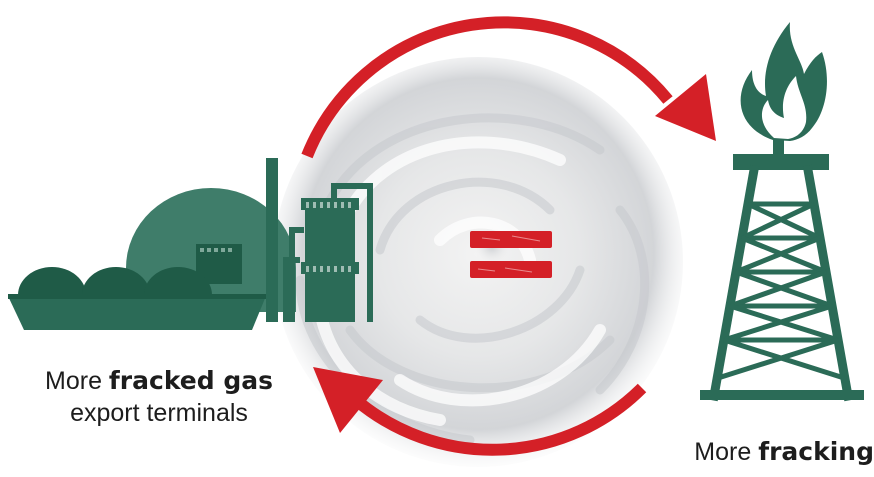  I want to click on caption-left-prefix: More, so click(77, 381).